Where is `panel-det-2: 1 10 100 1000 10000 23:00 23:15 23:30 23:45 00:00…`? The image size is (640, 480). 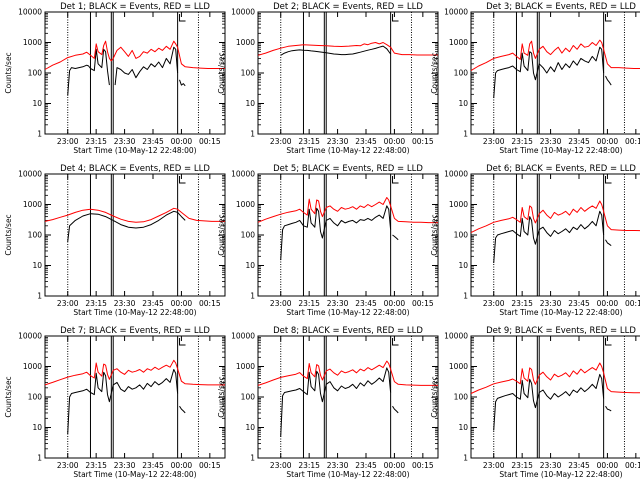
panel-det-2: 1 10 100 1000 10000 23:00 23:15 23:30 23:45 00:00… is located at coordinates (328, 78).